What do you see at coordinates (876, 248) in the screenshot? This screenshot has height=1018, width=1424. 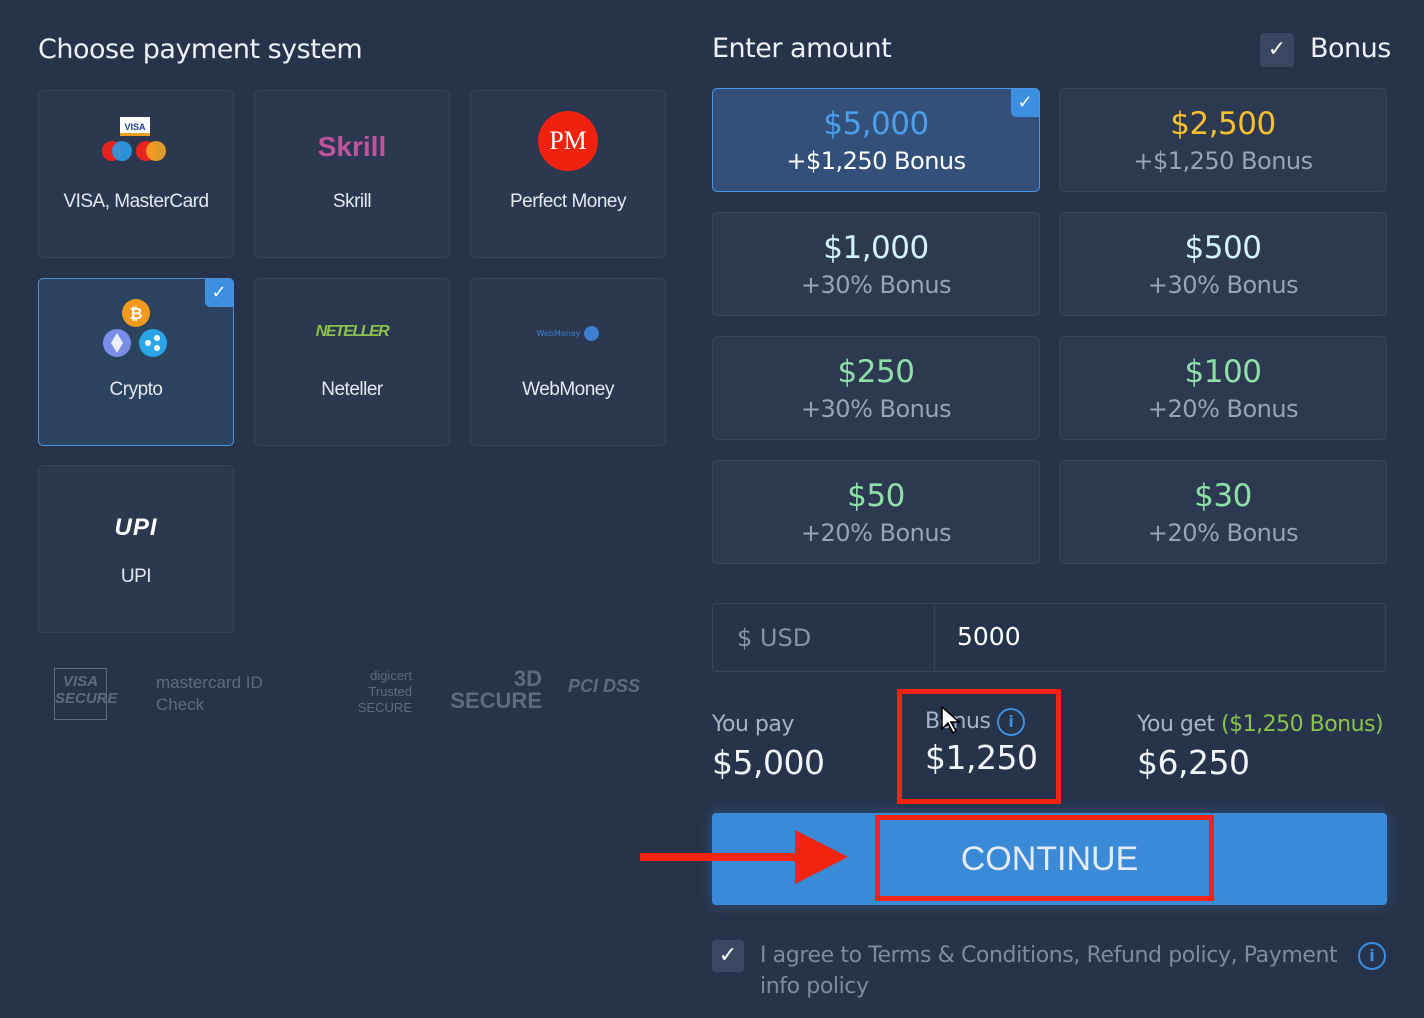 I see `amount-value: $1,000` at bounding box center [876, 248].